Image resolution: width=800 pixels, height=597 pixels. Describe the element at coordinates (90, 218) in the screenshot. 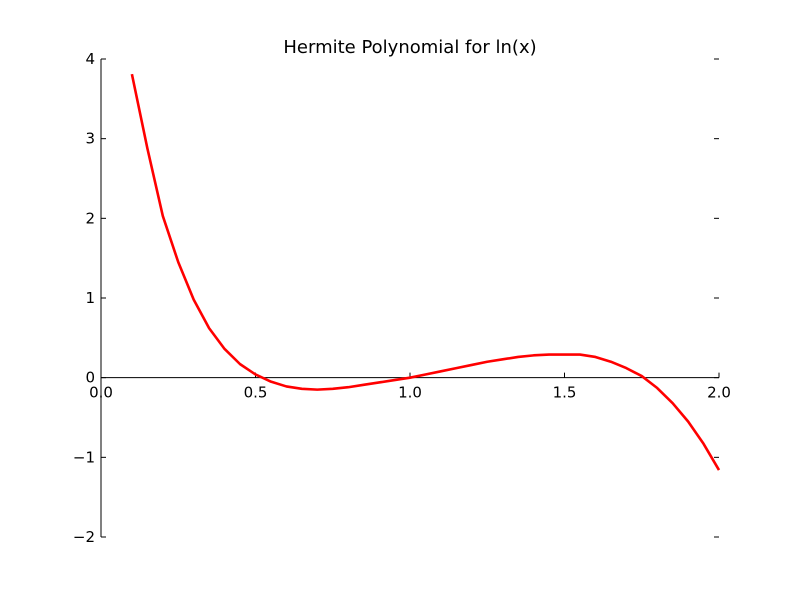

I see `y-tick-label: 2` at that location.